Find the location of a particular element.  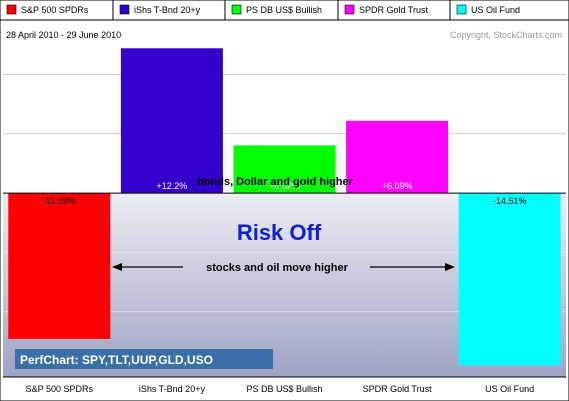

bar-value-label: +4.02% is located at coordinates (284, 186).